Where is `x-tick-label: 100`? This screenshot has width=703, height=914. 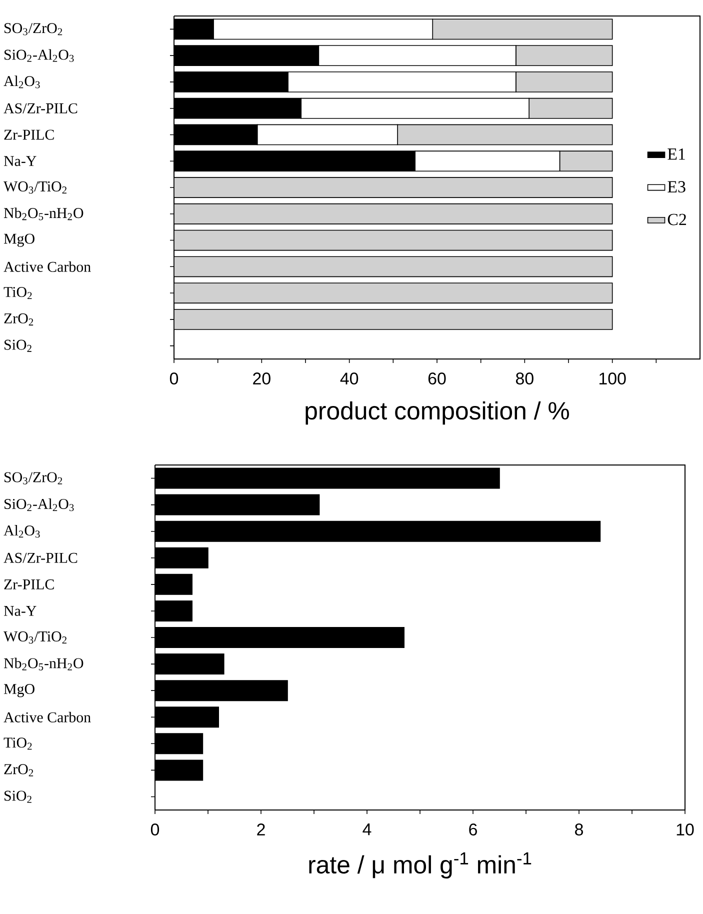
x-tick-label: 100 is located at coordinates (613, 378).